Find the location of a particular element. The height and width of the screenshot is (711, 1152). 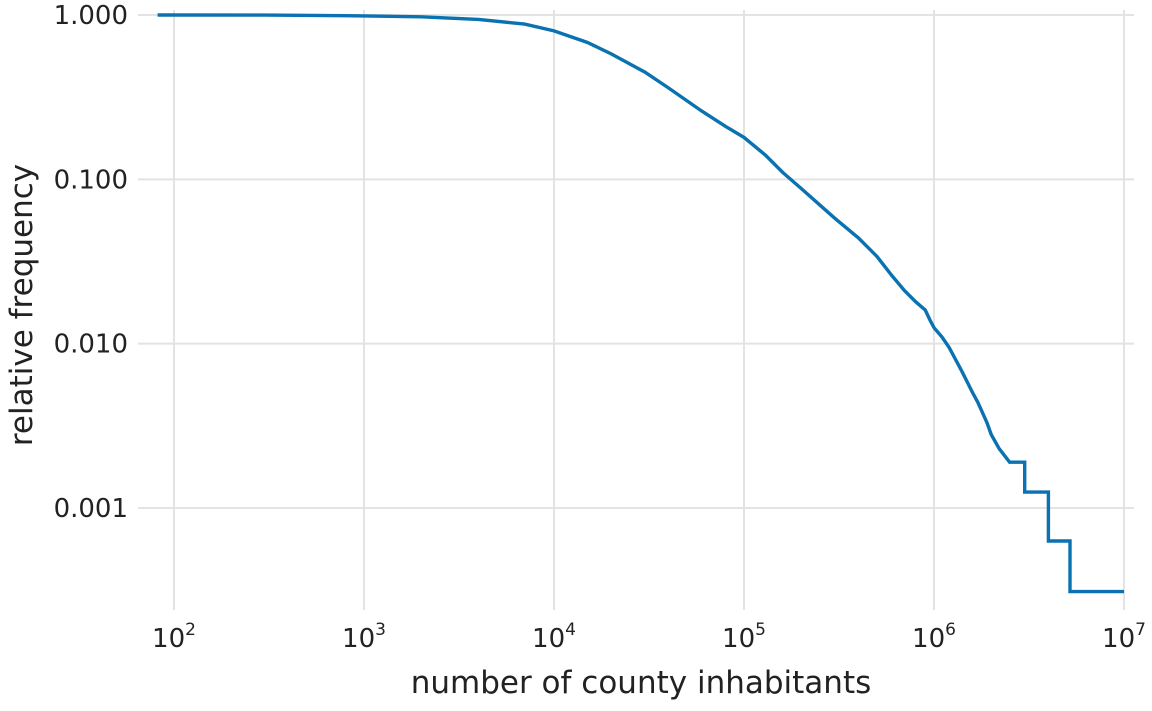

y-tick-label: 0.100 is located at coordinates (91, 180).